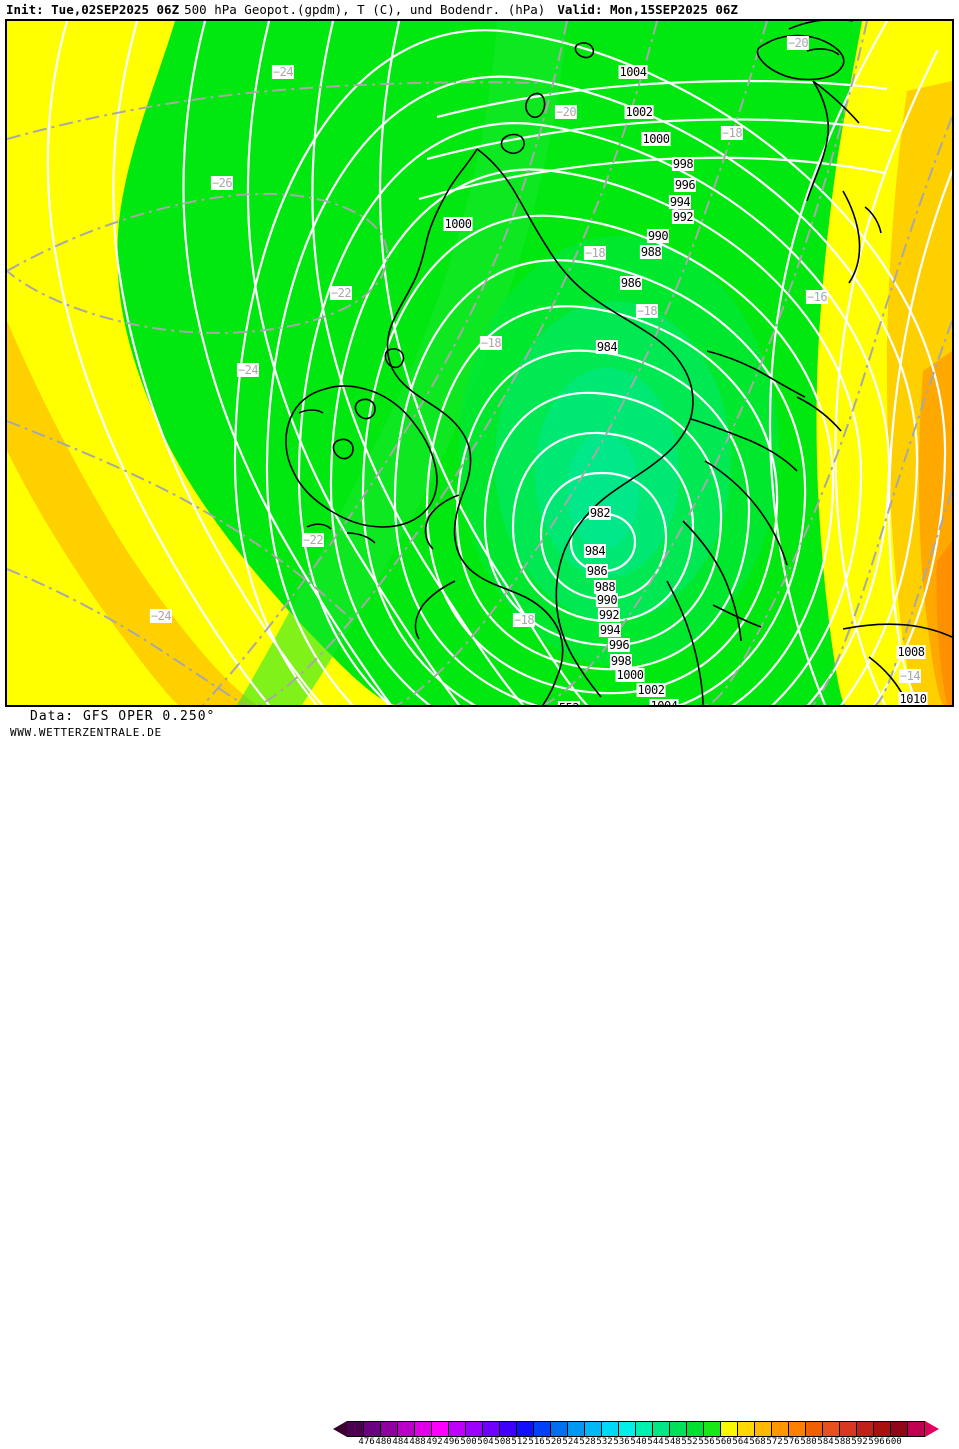 This screenshot has width=959, height=1449. I want to click on header-valid-time: Valid: Mon,15SEP2025 06Z, so click(647, 9).